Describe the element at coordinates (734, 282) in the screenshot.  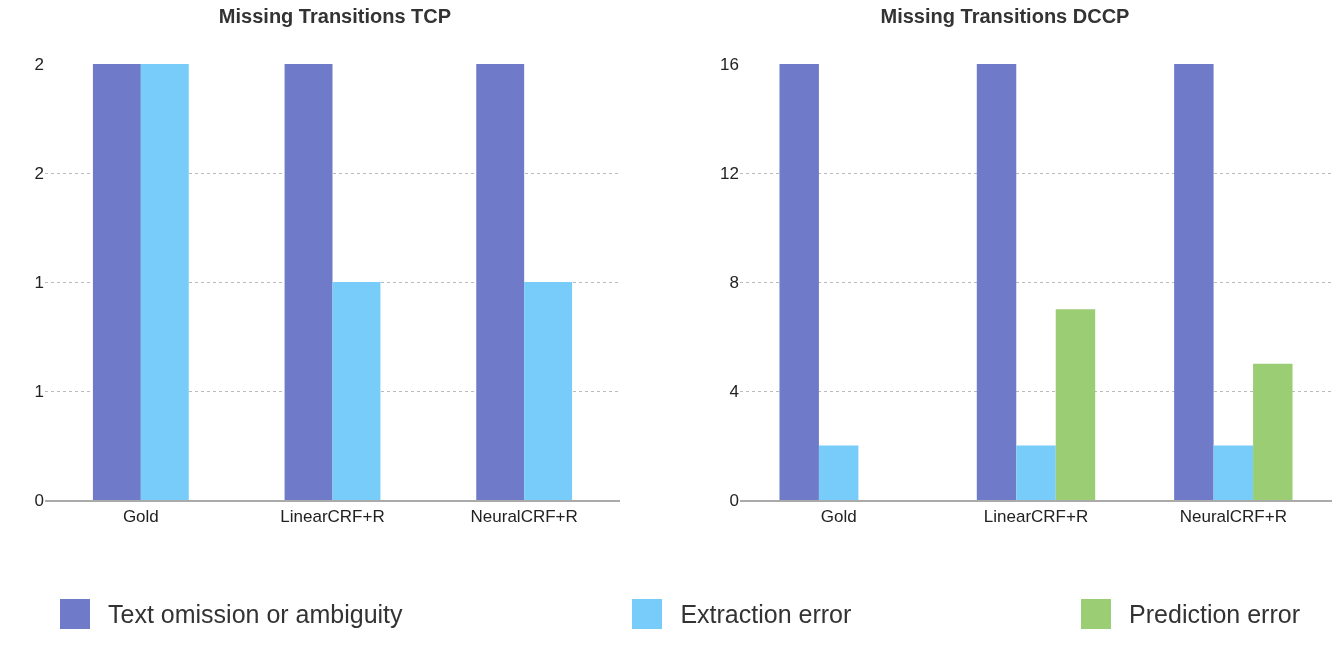
I see `y-tick-label: 8` at that location.